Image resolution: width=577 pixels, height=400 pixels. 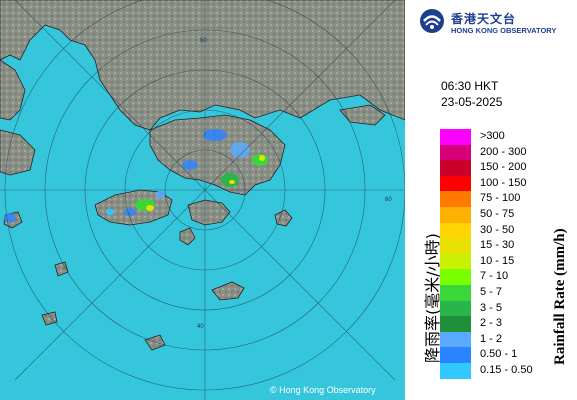 What do you see at coordinates (497, 229) in the screenshot?
I see `legend-label: 30 - 50` at bounding box center [497, 229].